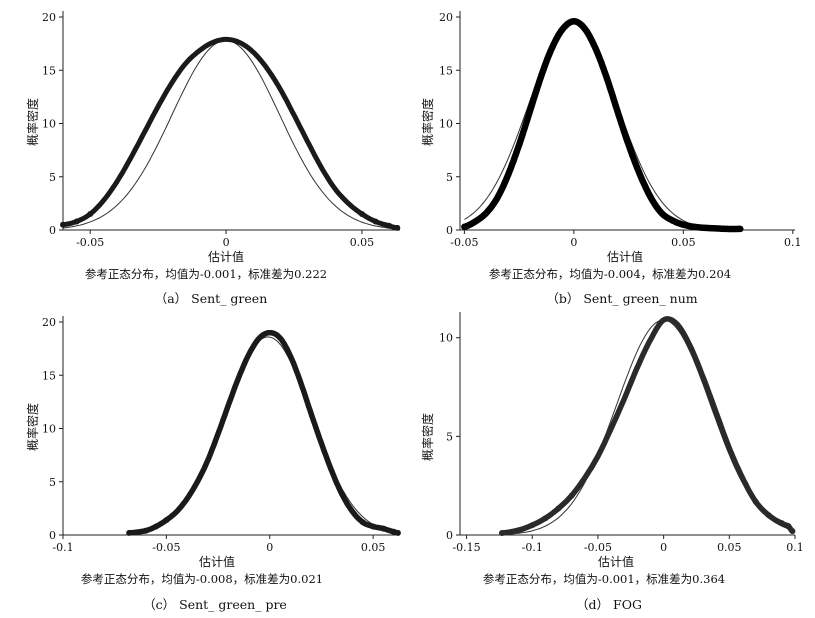  What do you see at coordinates (52, 535) in the screenshot?
I see `panel-c-ytick-label: 0` at bounding box center [52, 535].